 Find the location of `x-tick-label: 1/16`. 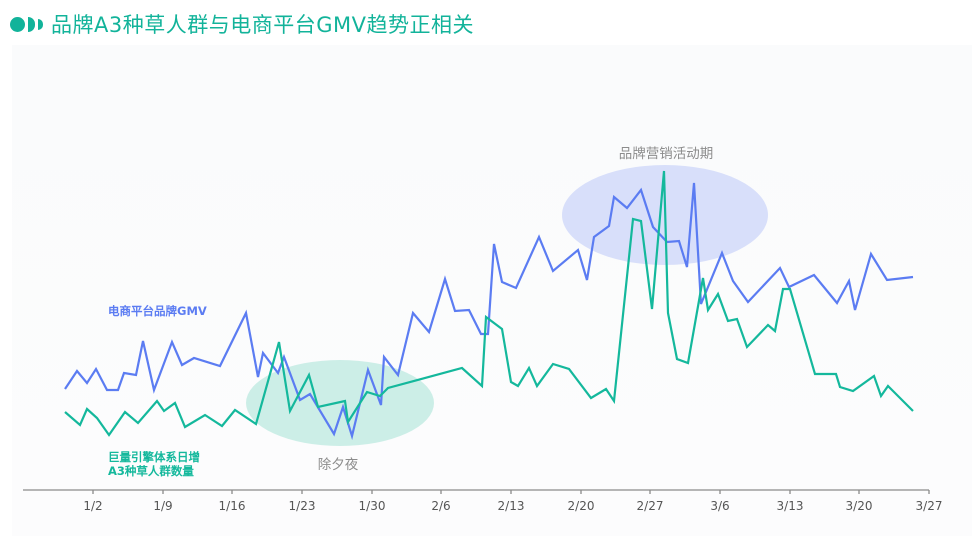

x-tick-label: 1/16 is located at coordinates (232, 506).